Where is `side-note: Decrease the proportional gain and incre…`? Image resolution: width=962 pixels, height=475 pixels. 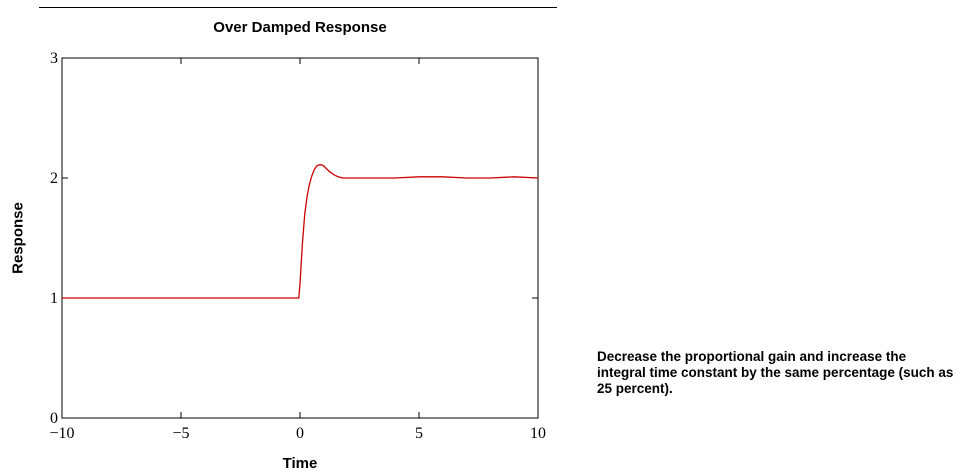 side-note: Decrease the proportional gain and incre… is located at coordinates (775, 372).